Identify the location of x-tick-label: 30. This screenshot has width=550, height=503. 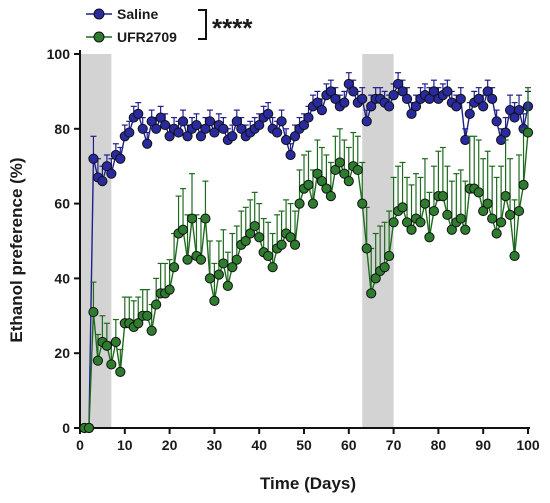
(215, 445).